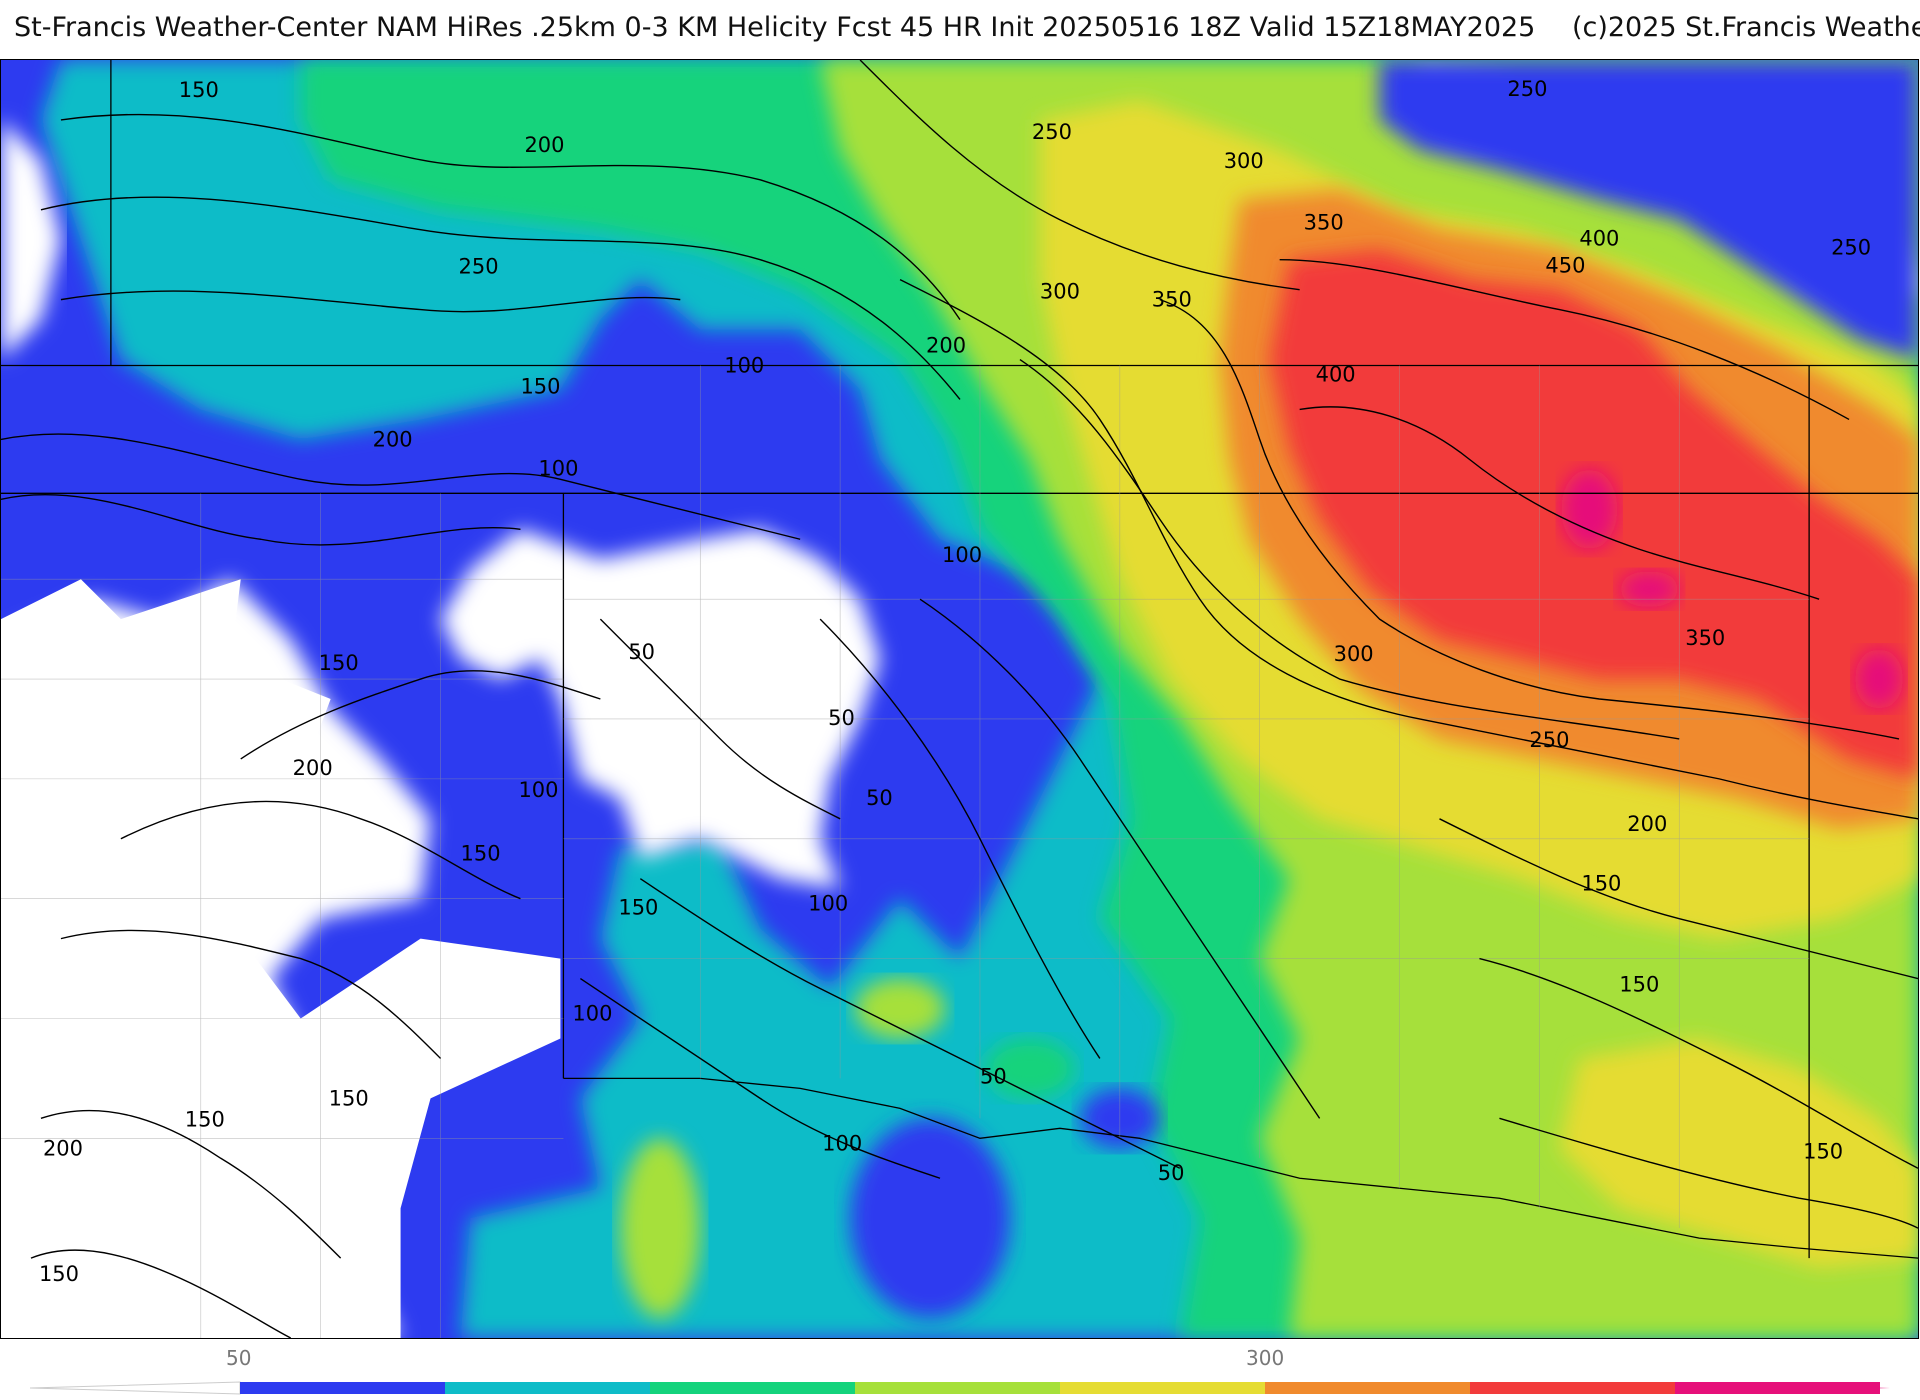 The height and width of the screenshot is (1400, 1920). What do you see at coordinates (930, 1218) in the screenshot?
I see `field-band-50-south-b` at bounding box center [930, 1218].